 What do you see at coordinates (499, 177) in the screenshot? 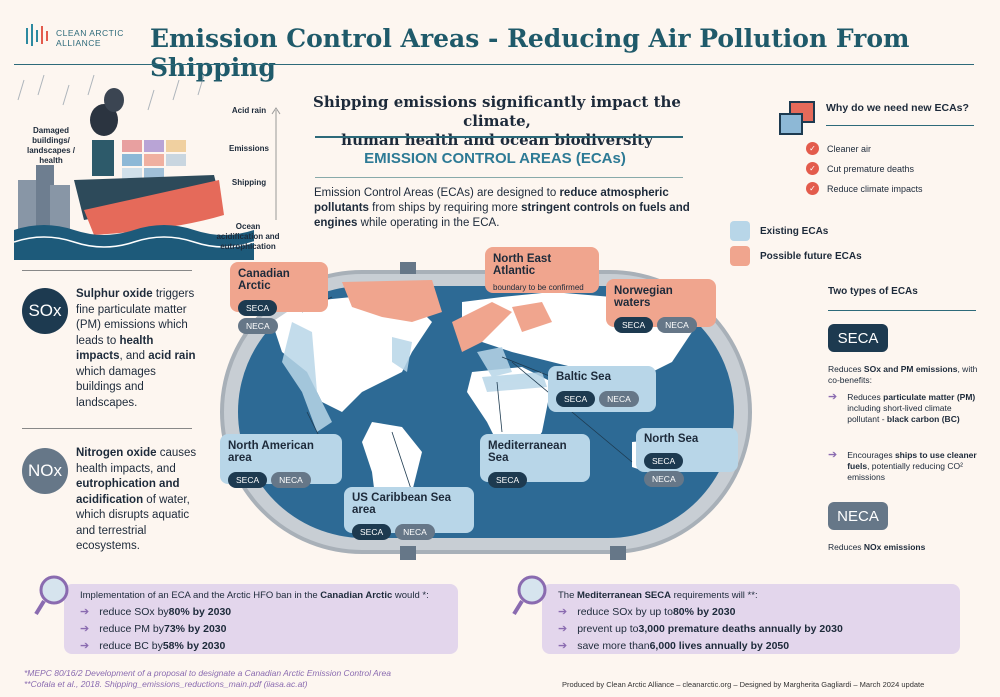
I see `ecas-divider` at bounding box center [499, 177].